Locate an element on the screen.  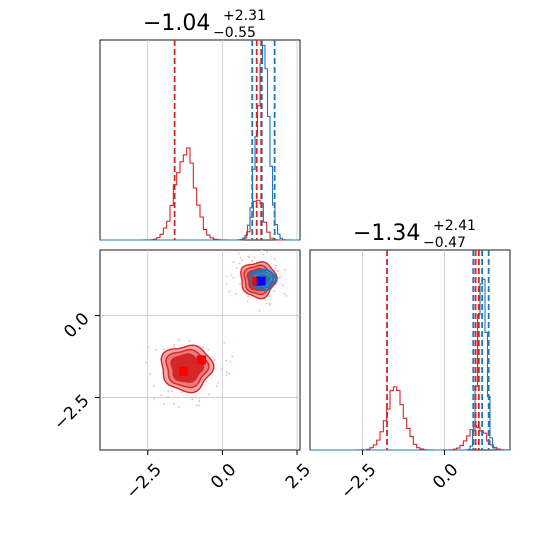
marginal-param2-frame is located at coordinates (410, 350).